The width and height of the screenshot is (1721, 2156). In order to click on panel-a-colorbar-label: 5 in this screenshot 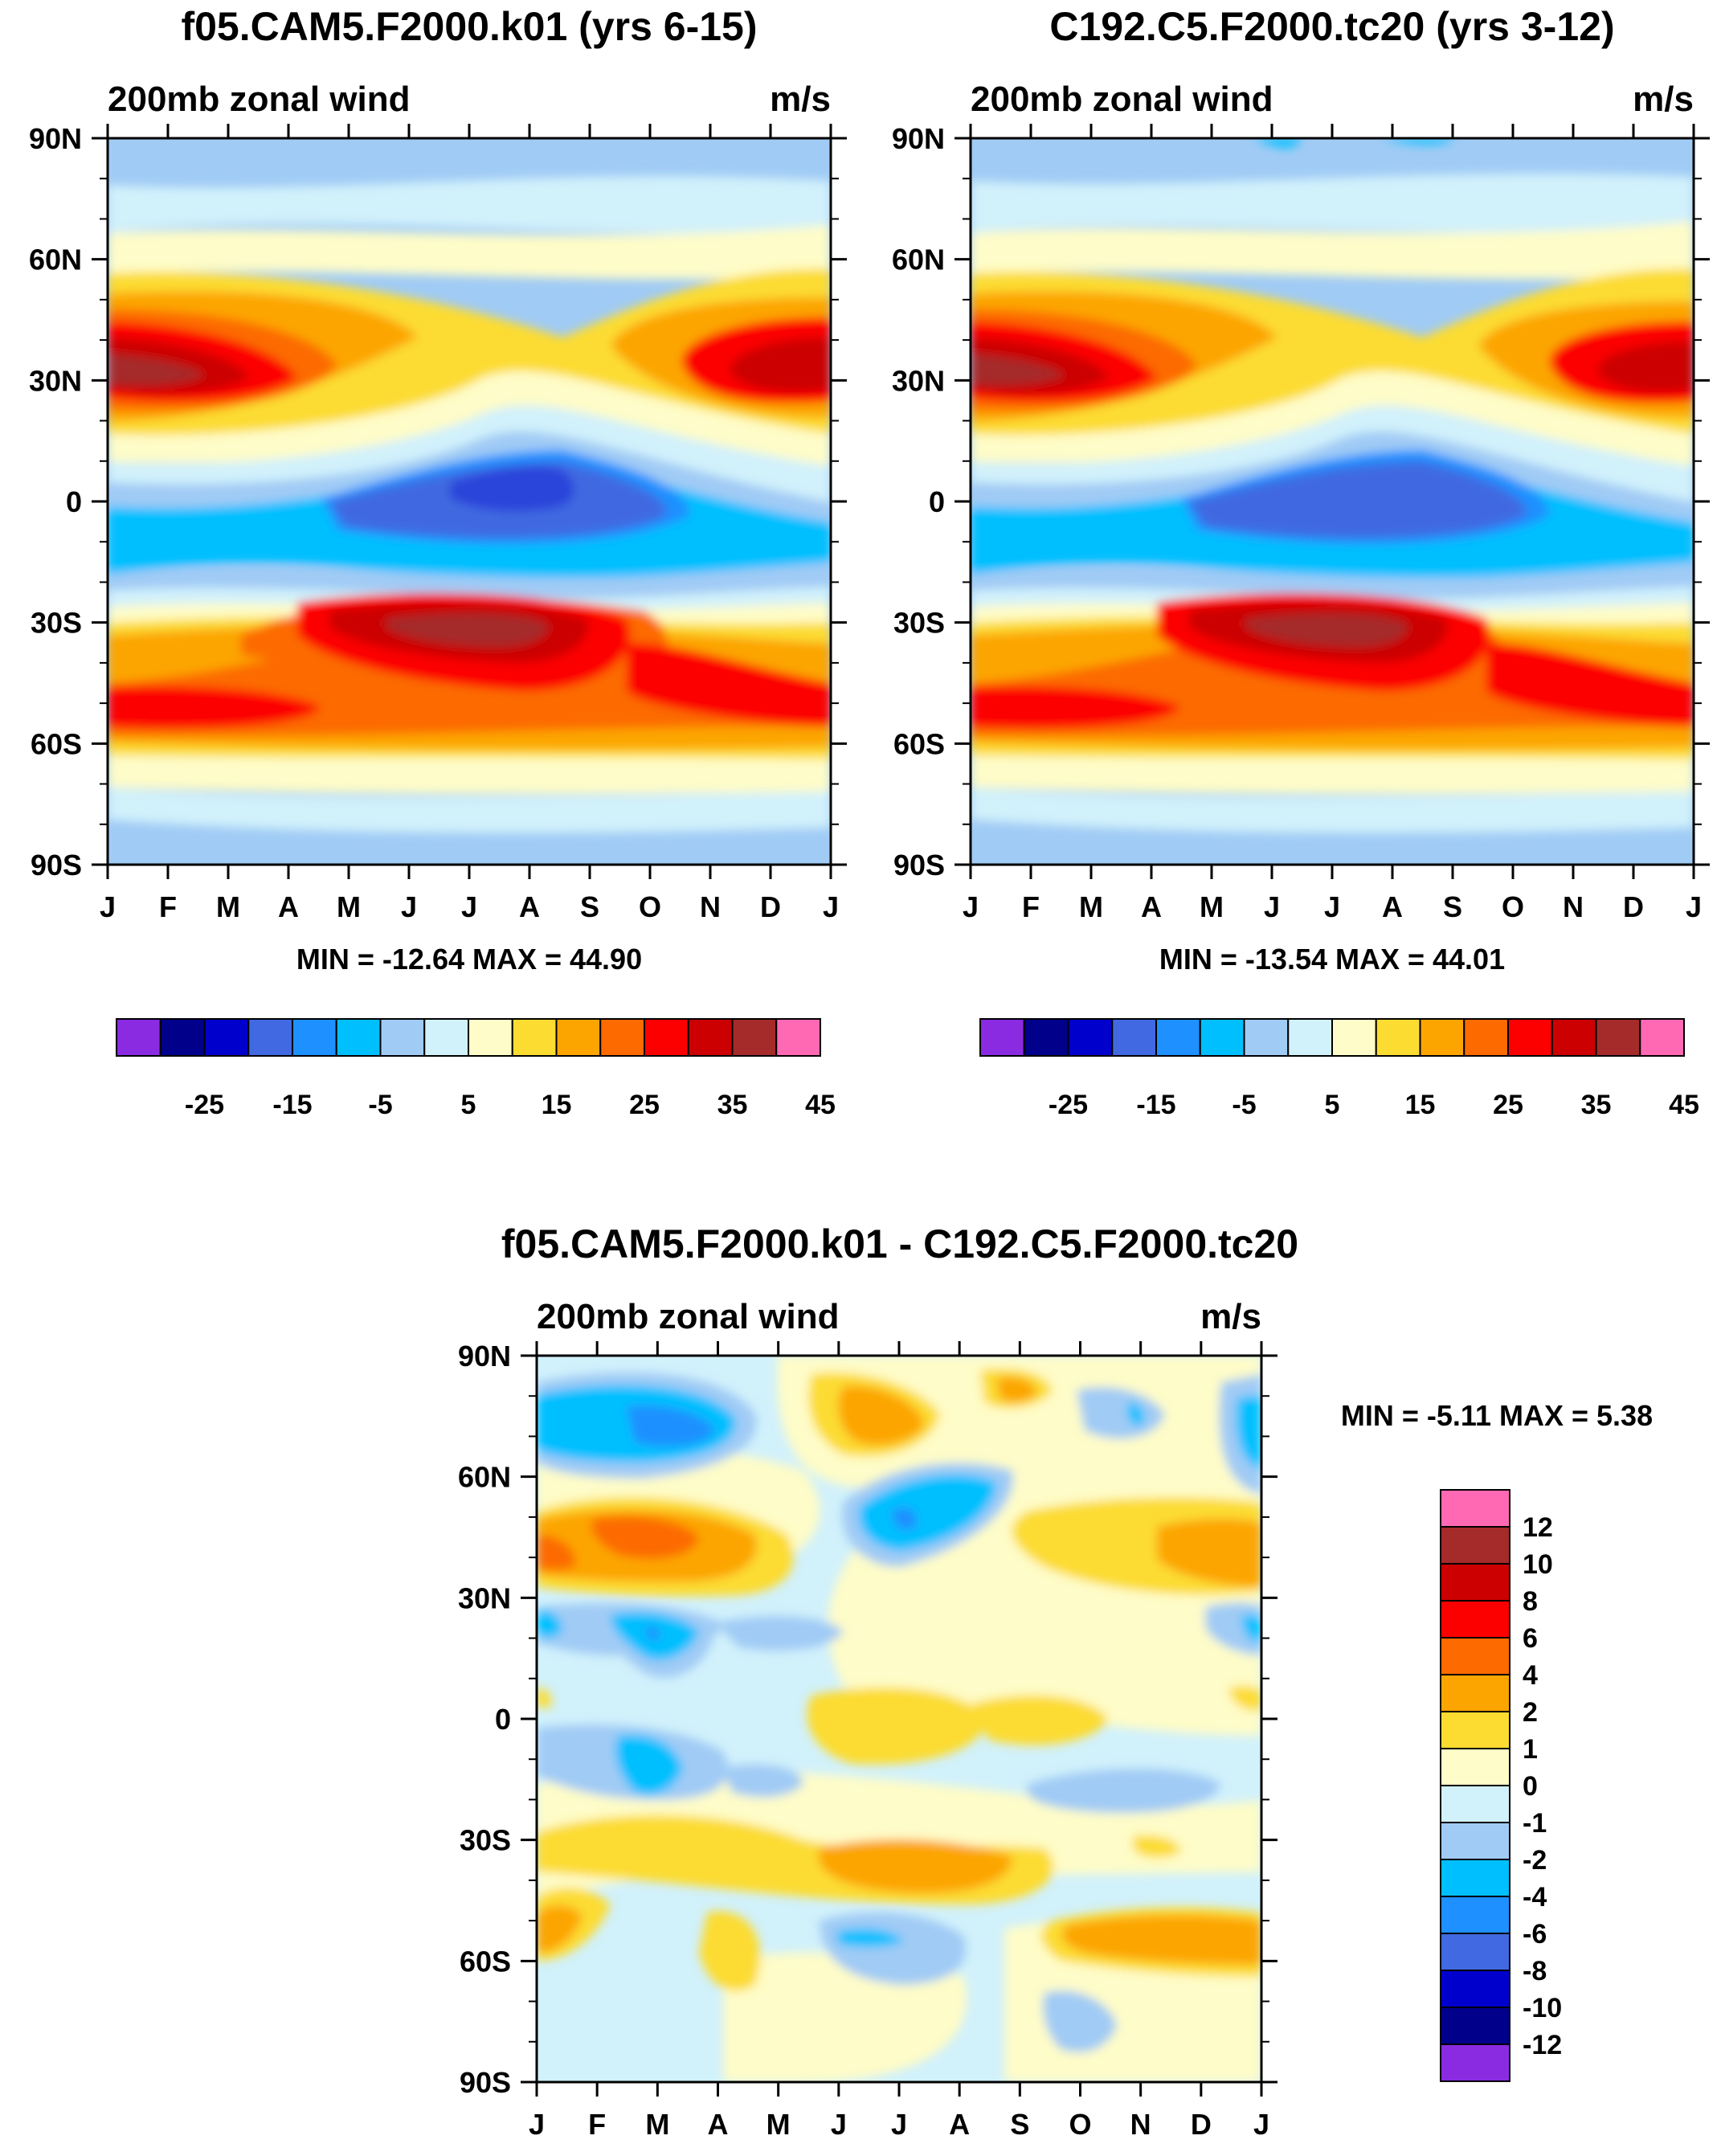, I will do `click(469, 1105)`.